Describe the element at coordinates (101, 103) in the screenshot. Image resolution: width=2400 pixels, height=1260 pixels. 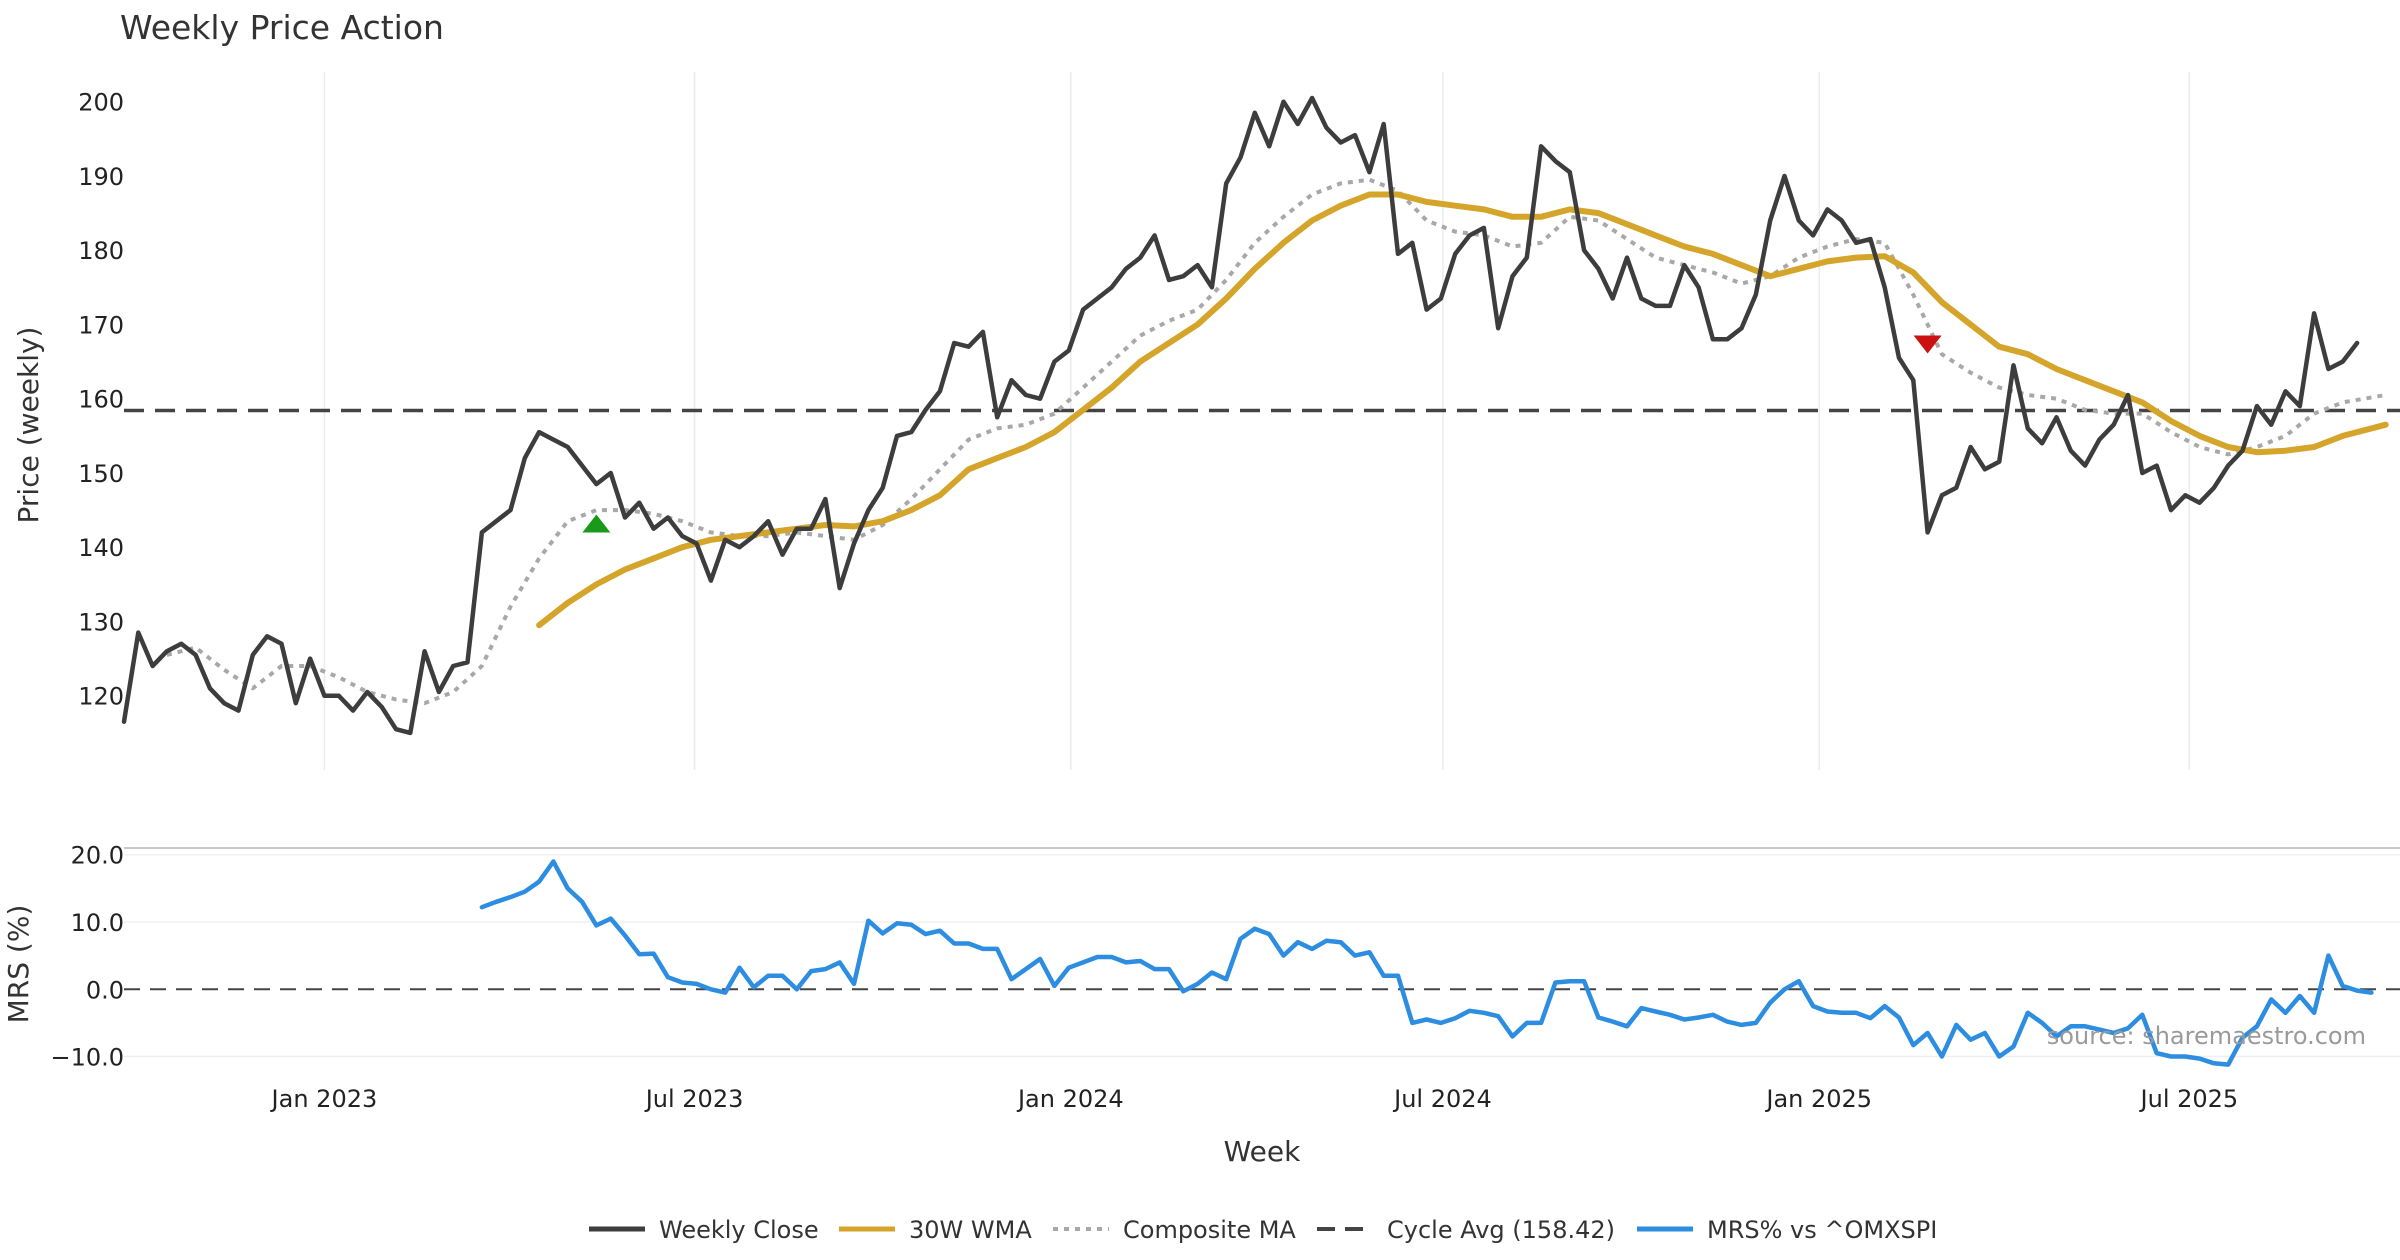
I see `price-y-tick-label: 200` at that location.